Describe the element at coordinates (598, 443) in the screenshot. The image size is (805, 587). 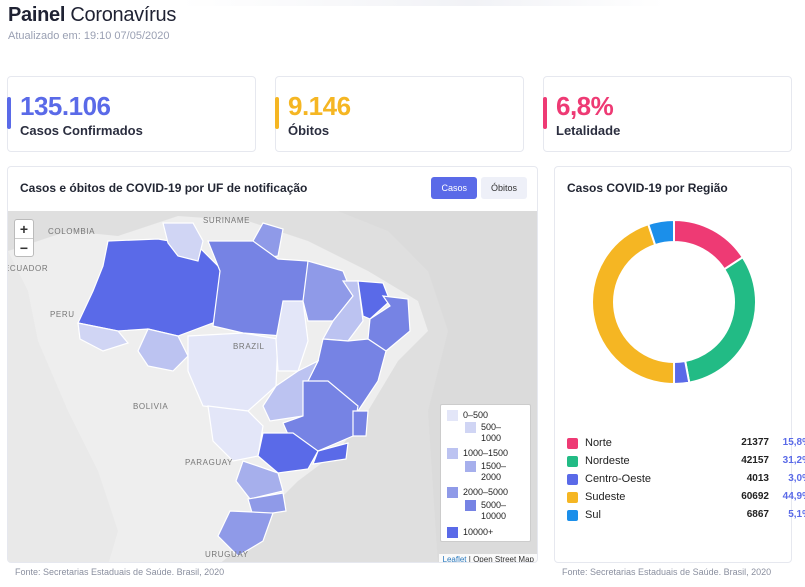
I see `region-name: Norte` at that location.